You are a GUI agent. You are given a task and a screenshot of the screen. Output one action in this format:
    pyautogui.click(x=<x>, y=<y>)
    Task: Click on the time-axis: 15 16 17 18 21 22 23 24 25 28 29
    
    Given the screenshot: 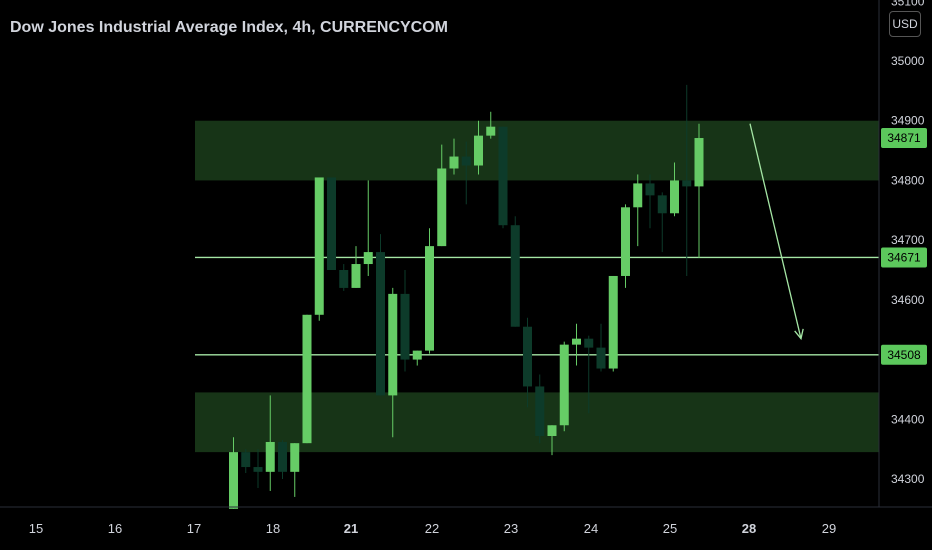 What is the action you would take?
    pyautogui.click(x=432, y=528)
    